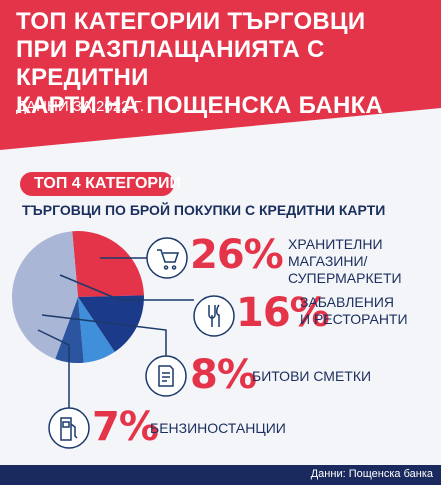 Image resolution: width=441 pixels, height=485 pixels. Describe the element at coordinates (108, 183) in the screenshot. I see `badge: ТОП 4 КАТЕГОРИИ` at that location.